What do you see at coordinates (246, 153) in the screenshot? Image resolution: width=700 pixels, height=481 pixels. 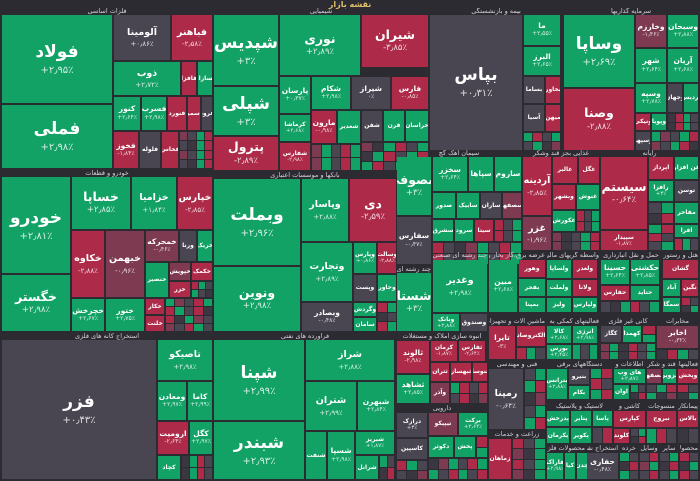 I see `stock-cell: پترول -۲٫۸۹٪` at bounding box center [246, 153].